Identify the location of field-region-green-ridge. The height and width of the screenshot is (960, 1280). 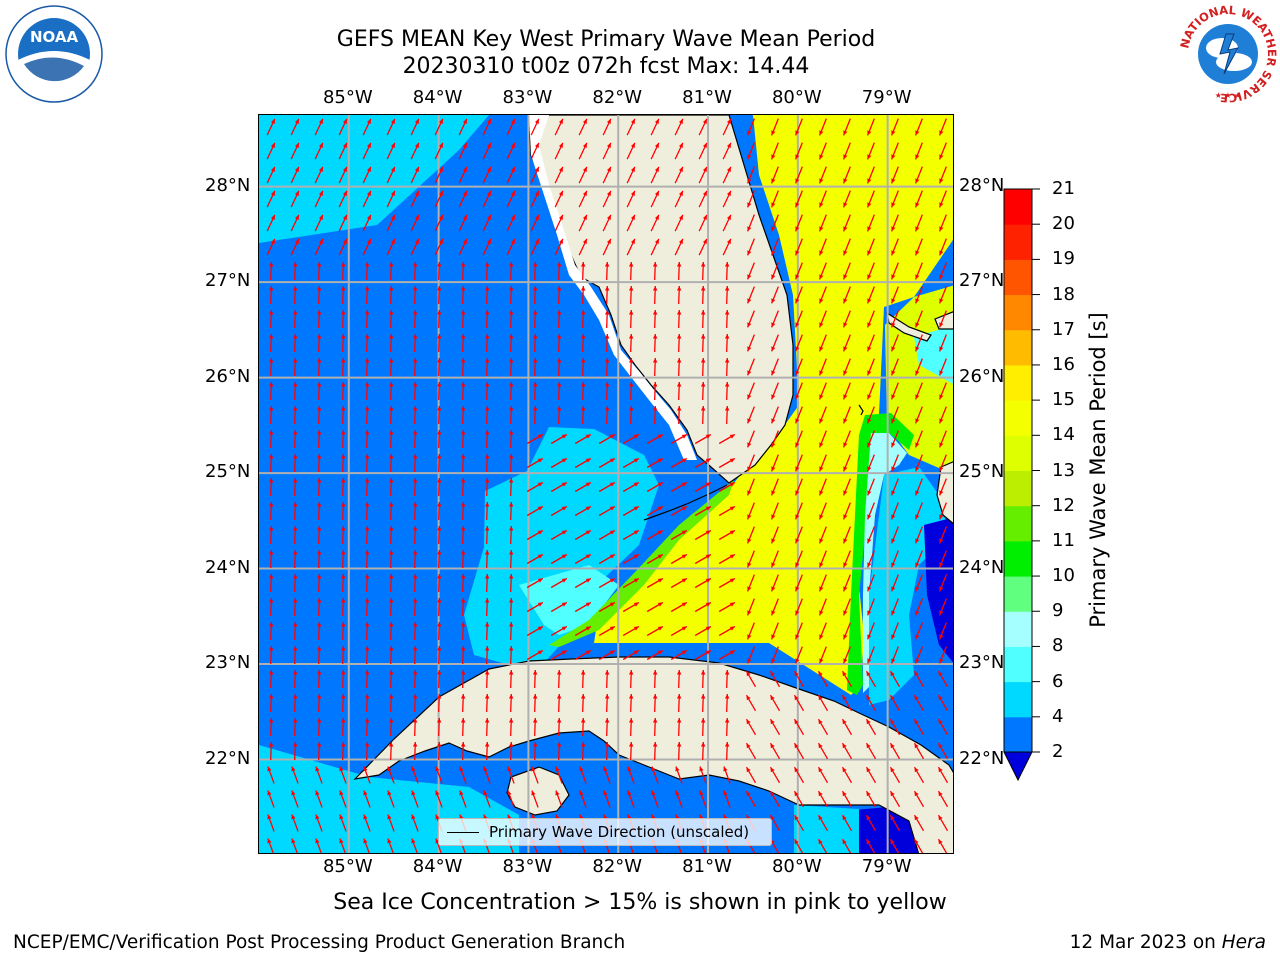
(880, 554).